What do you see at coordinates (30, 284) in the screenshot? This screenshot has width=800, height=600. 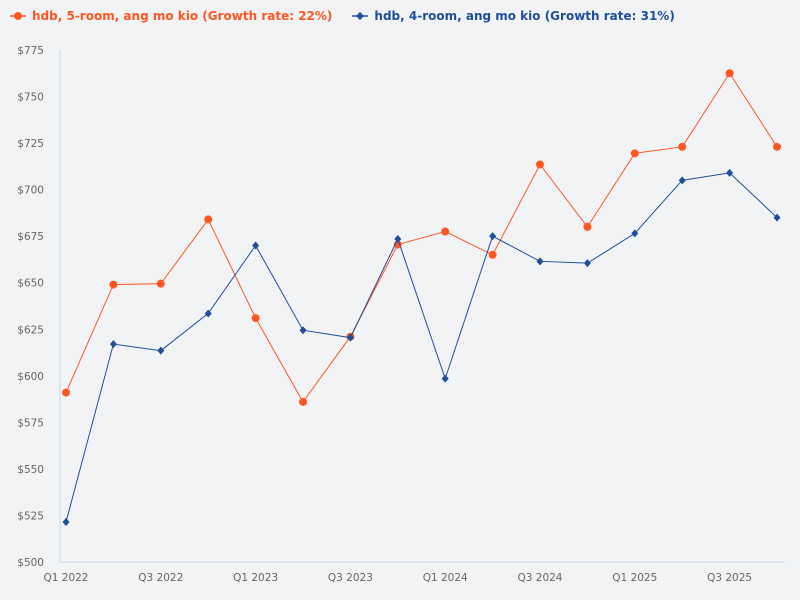 I see `y-tick-label: $650` at bounding box center [30, 284].